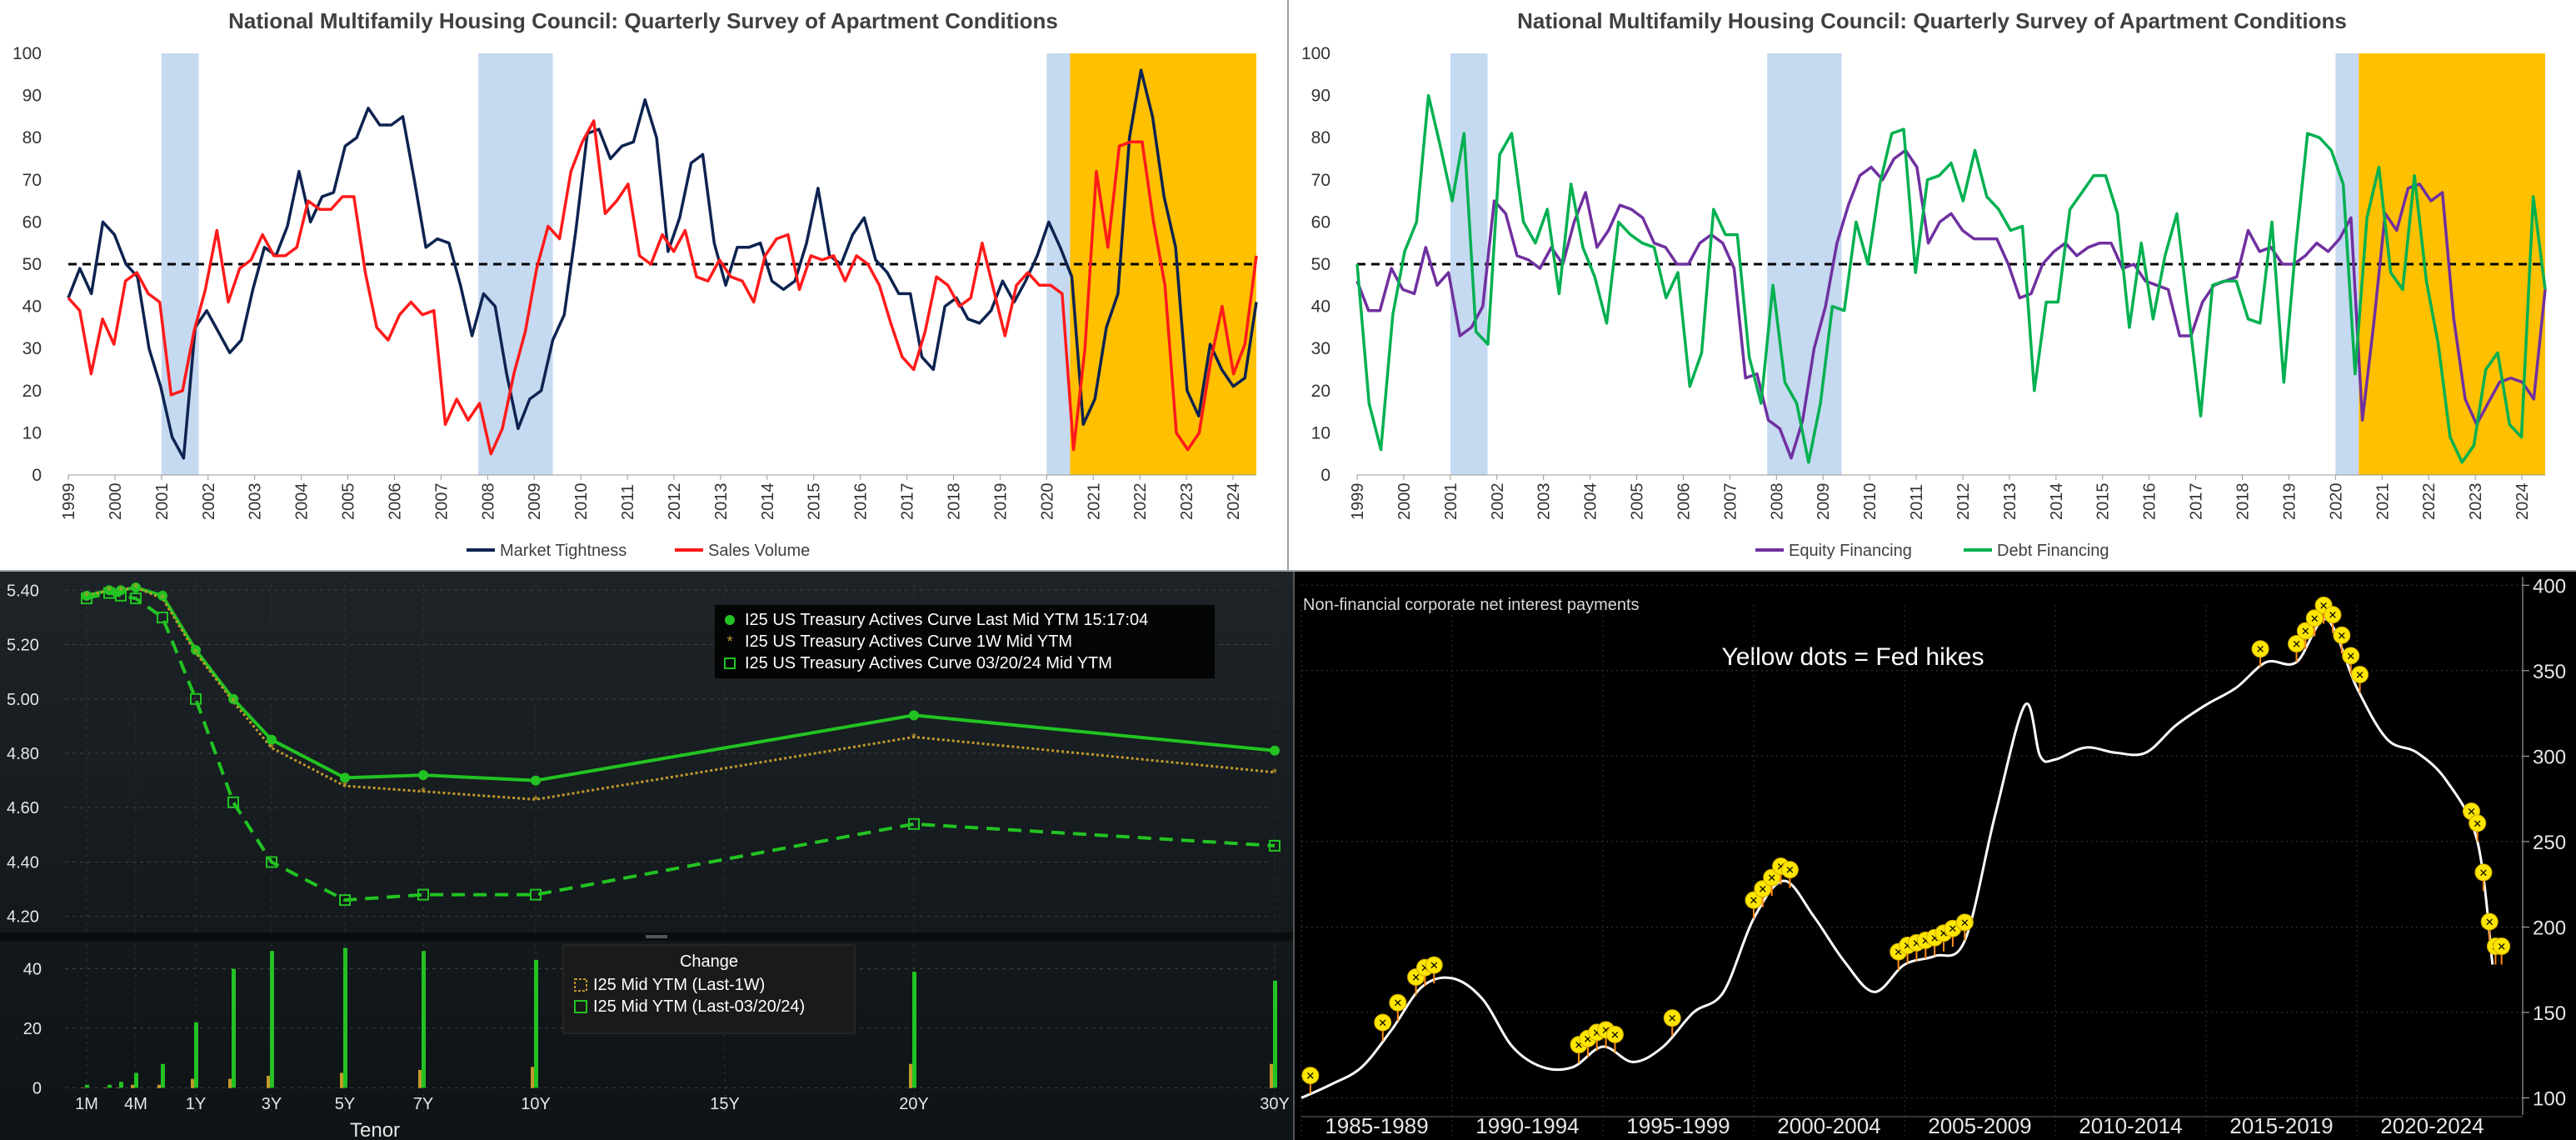  I want to click on y-tick-label: 350, so click(2549, 672).